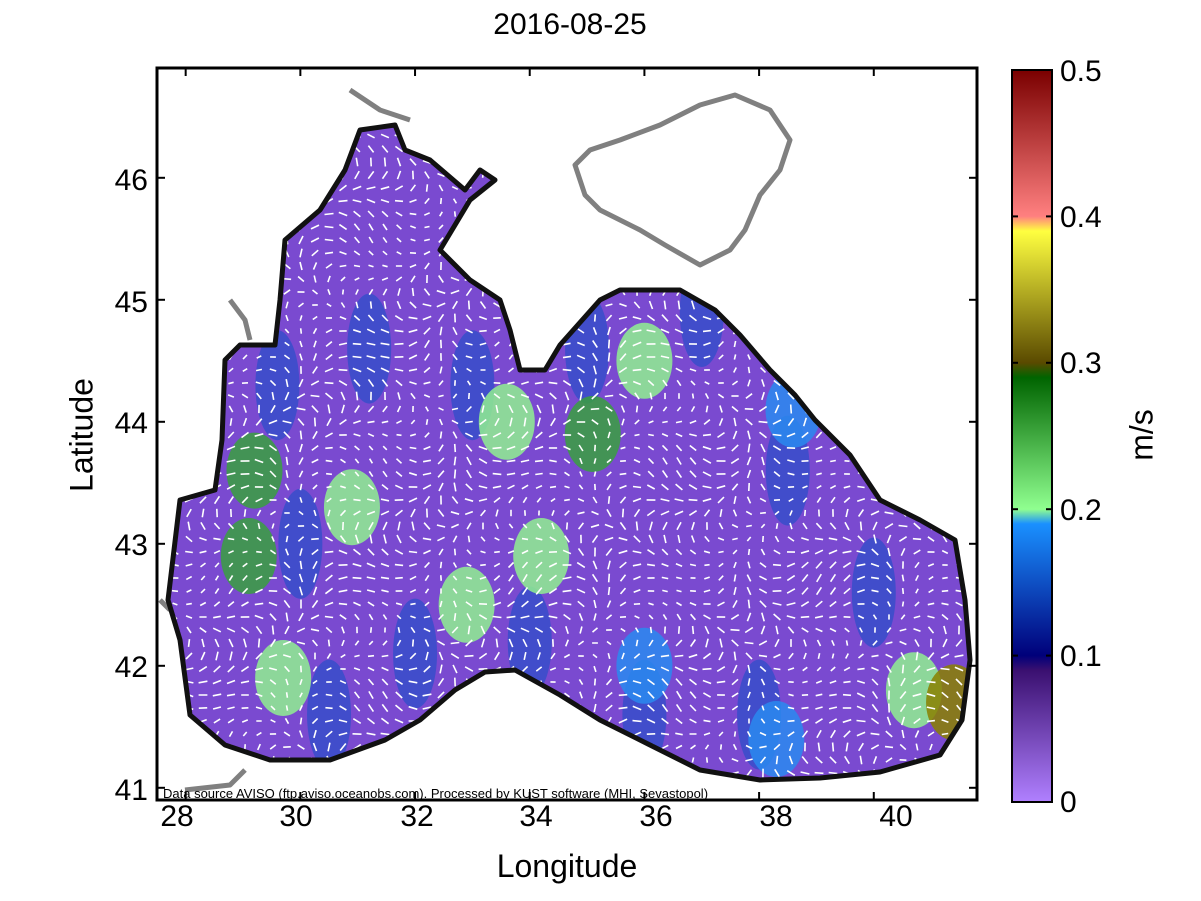 The width and height of the screenshot is (1201, 901). I want to click on colorbar-tick-label: 0.1, so click(1081, 656).